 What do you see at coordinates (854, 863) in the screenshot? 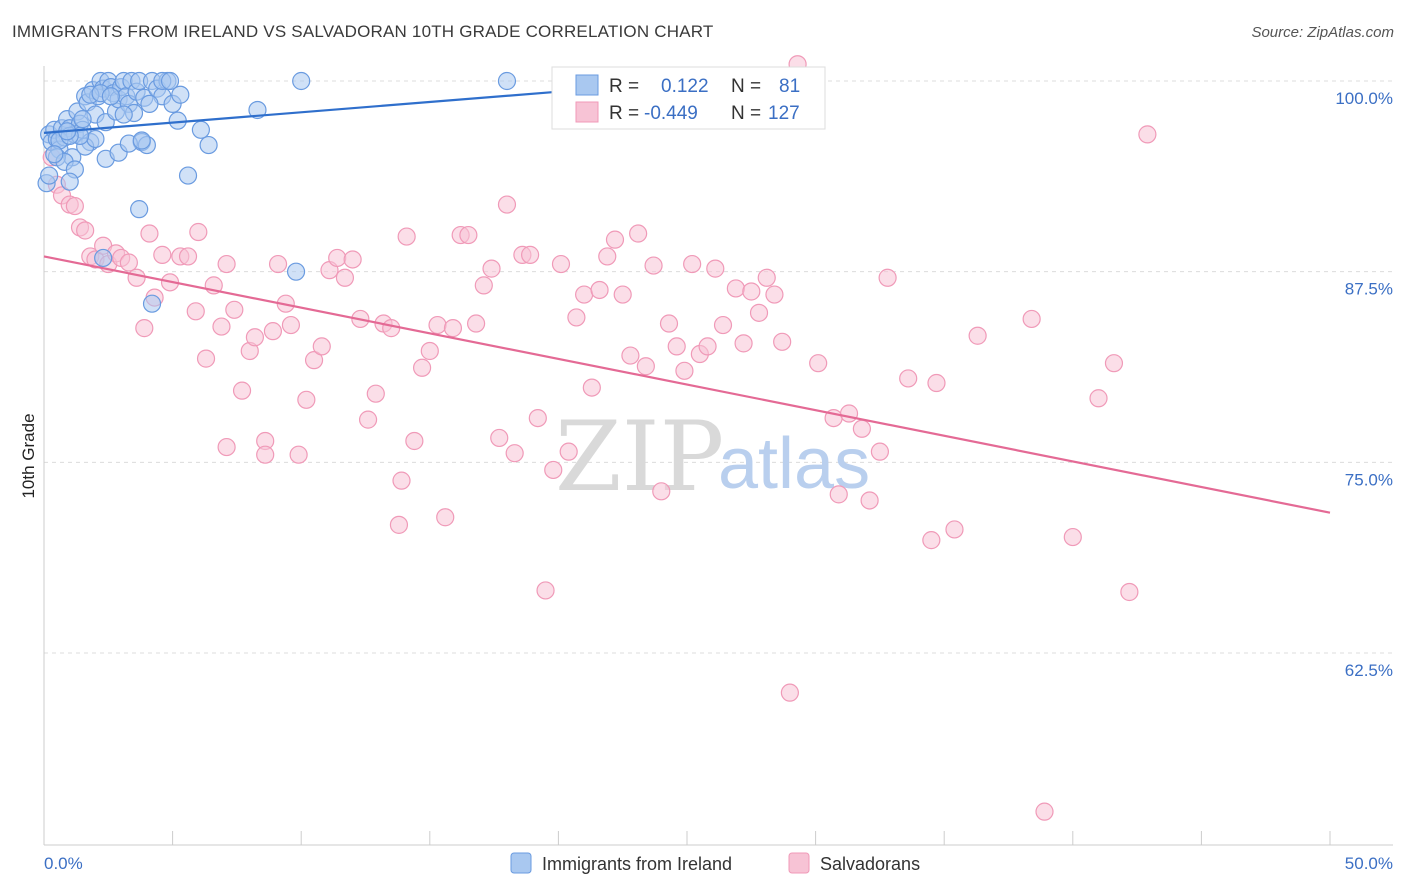
I see `legend-item-salvadorans: Salvadorans` at bounding box center [854, 863].